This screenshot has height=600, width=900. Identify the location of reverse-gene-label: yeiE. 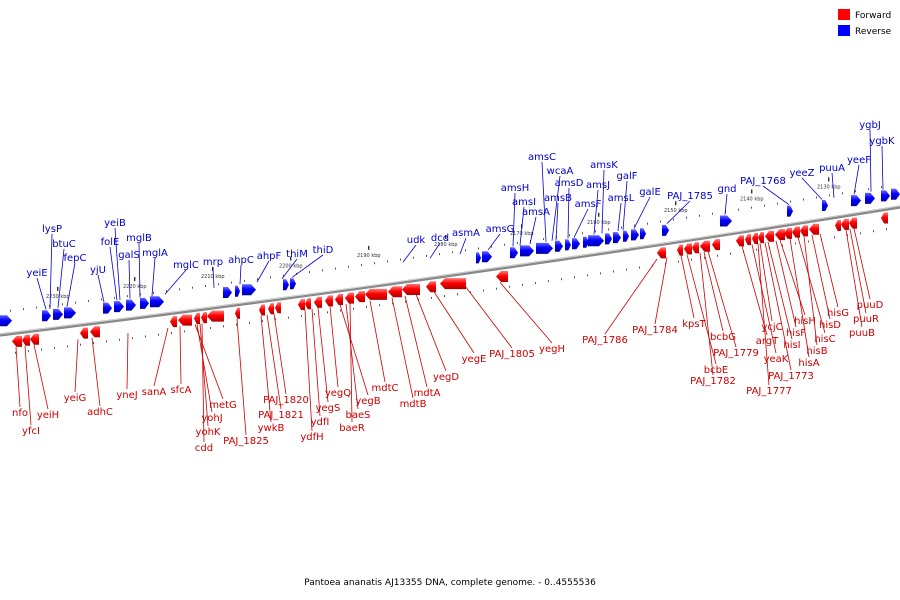
(36, 273).